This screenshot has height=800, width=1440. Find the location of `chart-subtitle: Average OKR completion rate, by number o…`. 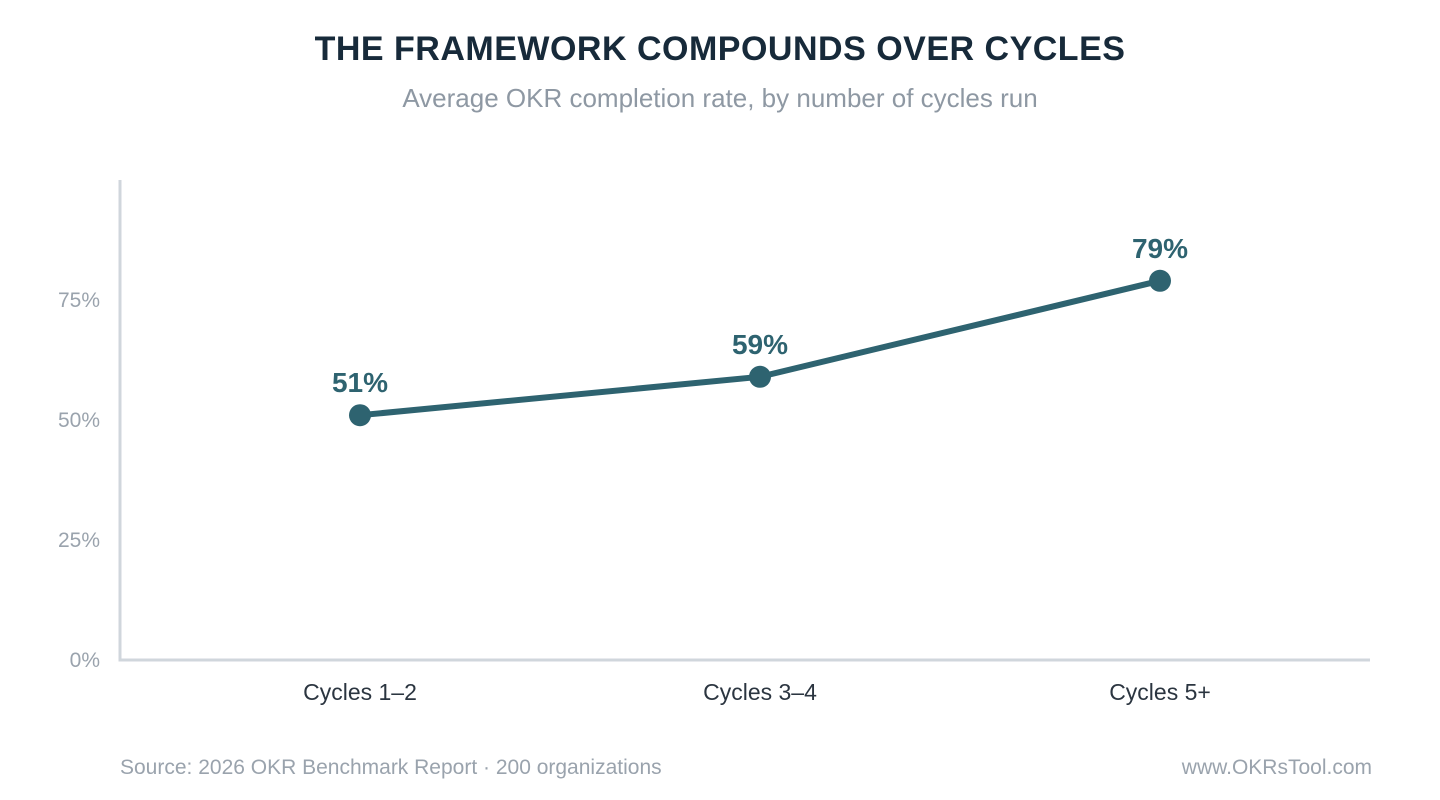

chart-subtitle: Average OKR completion rate, by number o… is located at coordinates (720, 98).